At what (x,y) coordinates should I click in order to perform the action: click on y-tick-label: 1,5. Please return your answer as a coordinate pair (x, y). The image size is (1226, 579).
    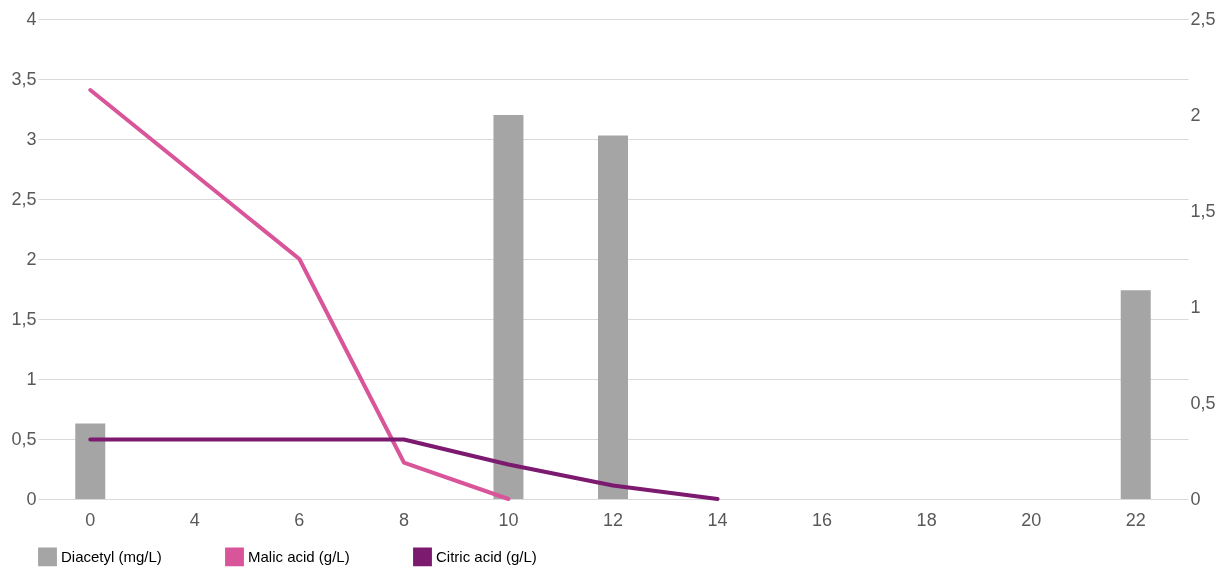
    Looking at the image, I should click on (24, 318).